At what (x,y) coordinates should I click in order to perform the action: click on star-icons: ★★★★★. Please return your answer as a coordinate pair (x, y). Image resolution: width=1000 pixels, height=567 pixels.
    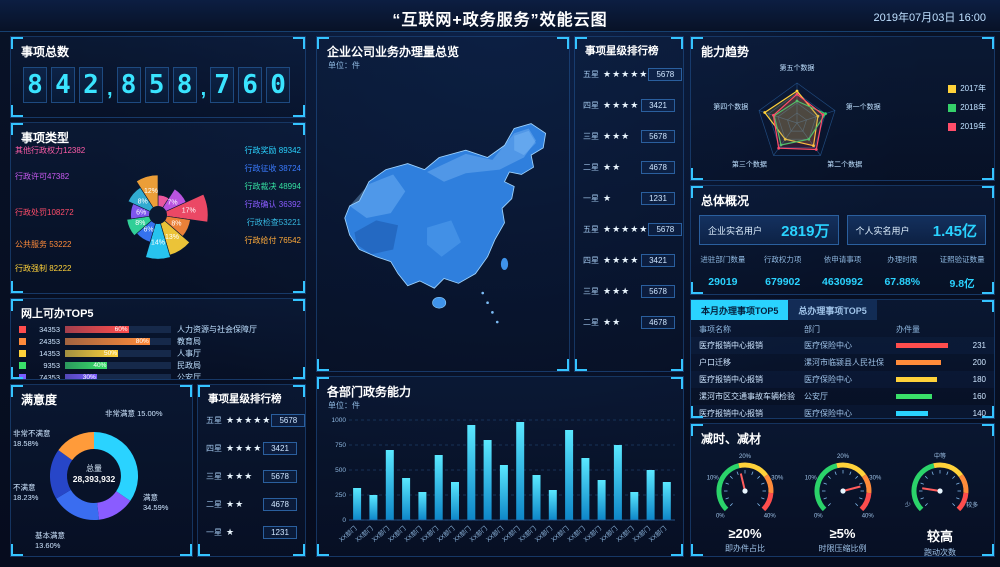
    Looking at the image, I should click on (249, 419).